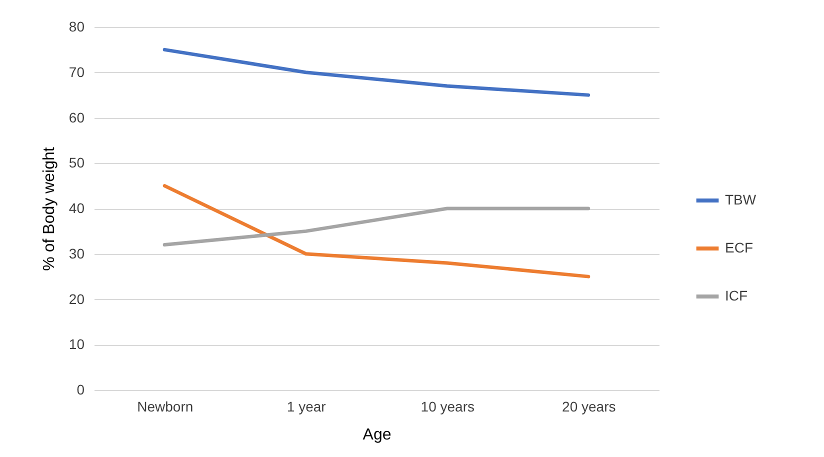  What do you see at coordinates (165, 406) in the screenshot?
I see `x-tick-label: Newborn` at bounding box center [165, 406].